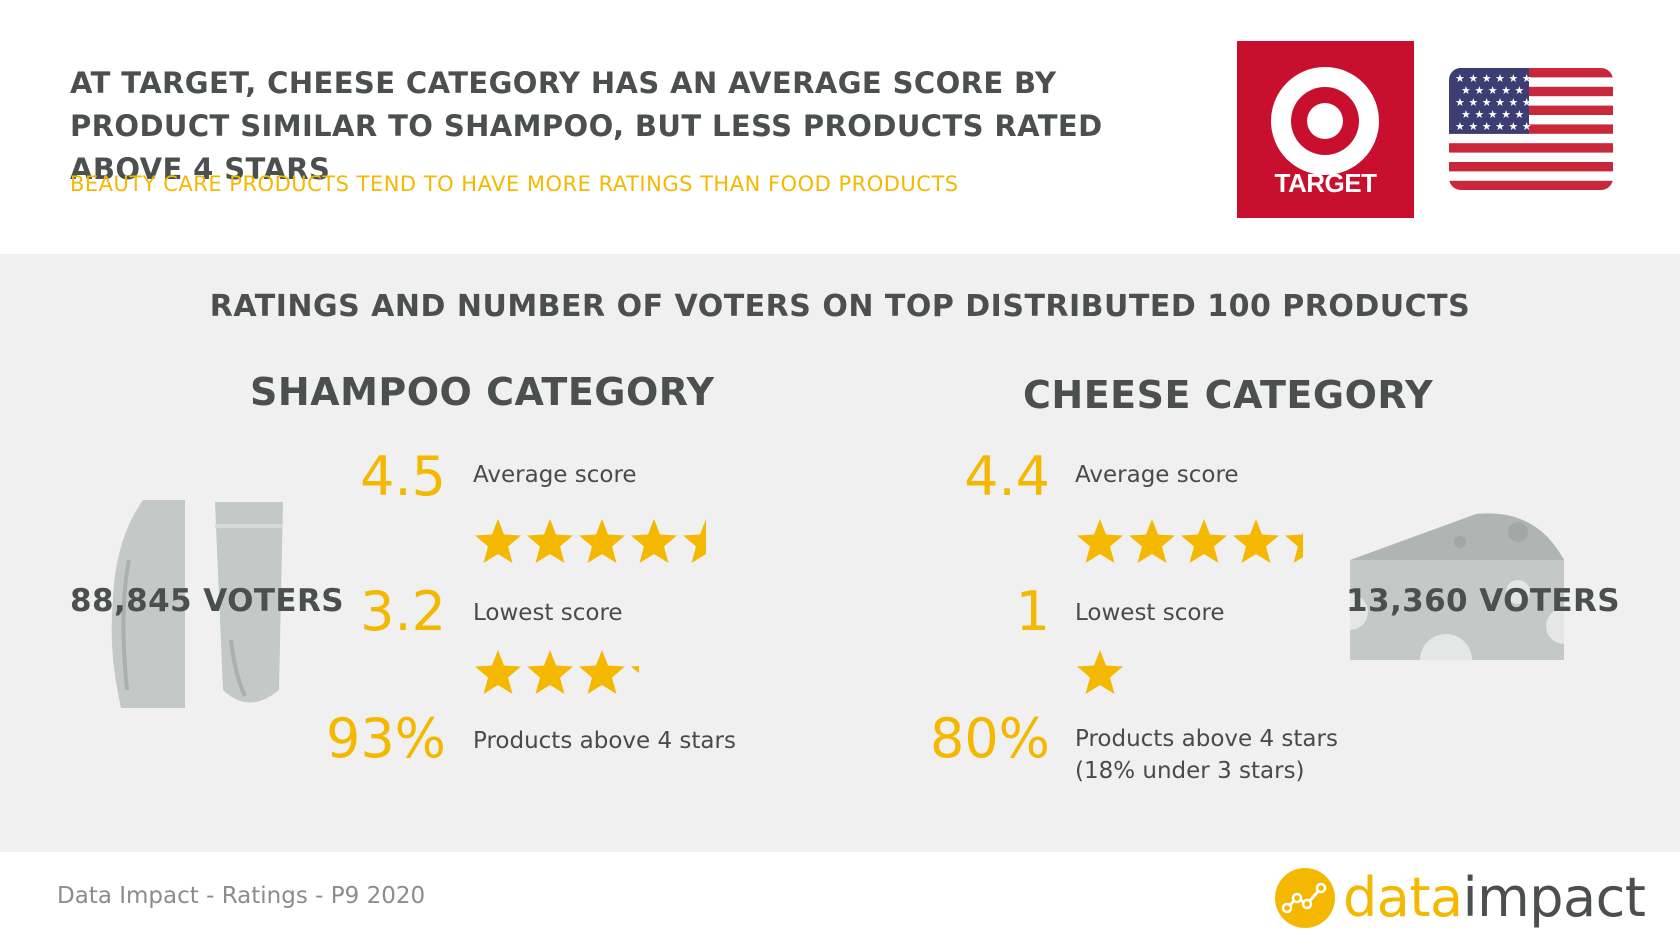  Describe the element at coordinates (1206, 739) in the screenshot. I see `cheese-above-label: Products above 4 stars` at that location.